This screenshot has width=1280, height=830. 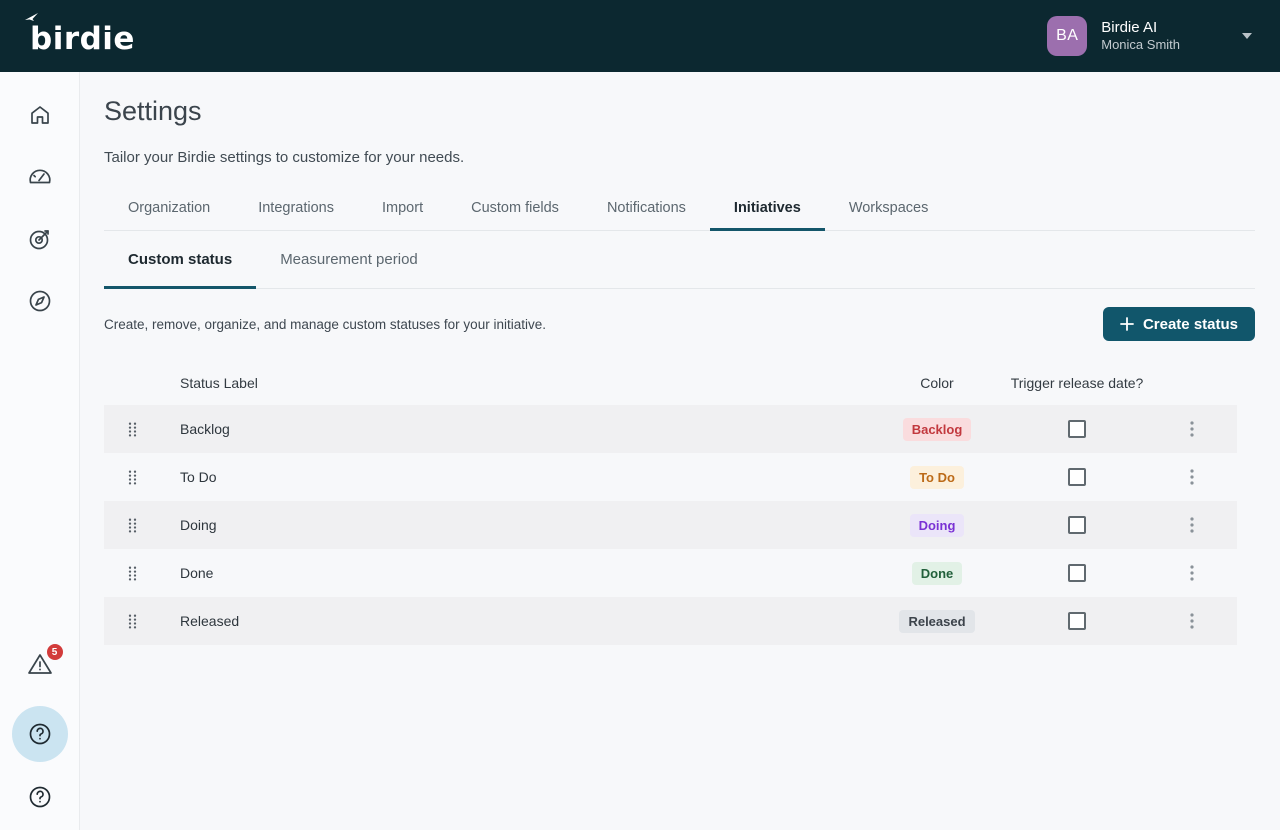 I want to click on topbar: birdie BA Birdie AI Monica Smith, so click(x=640, y=36).